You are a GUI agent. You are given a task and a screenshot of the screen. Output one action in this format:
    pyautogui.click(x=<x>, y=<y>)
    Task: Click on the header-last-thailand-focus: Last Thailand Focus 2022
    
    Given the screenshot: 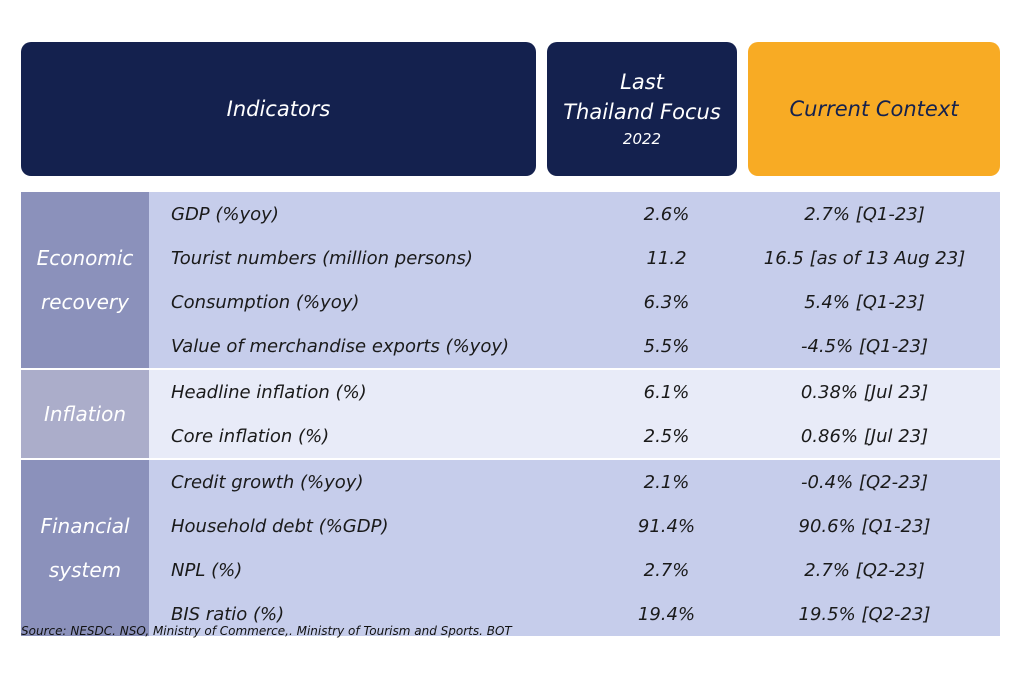 What is the action you would take?
    pyautogui.click(x=642, y=109)
    